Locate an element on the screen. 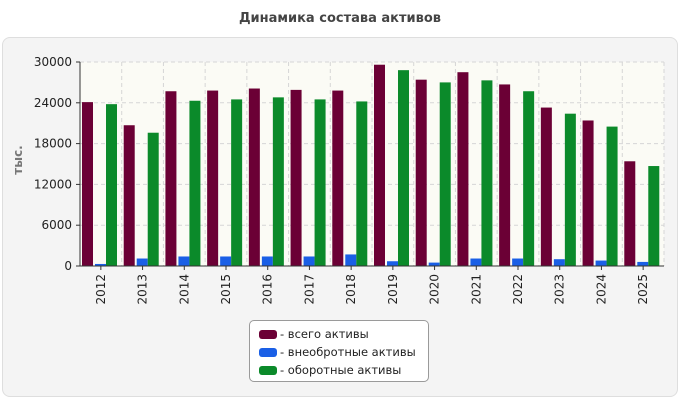 The height and width of the screenshot is (400, 680). legend-item-noncurrent: - внеобротные активы is located at coordinates (343, 352).